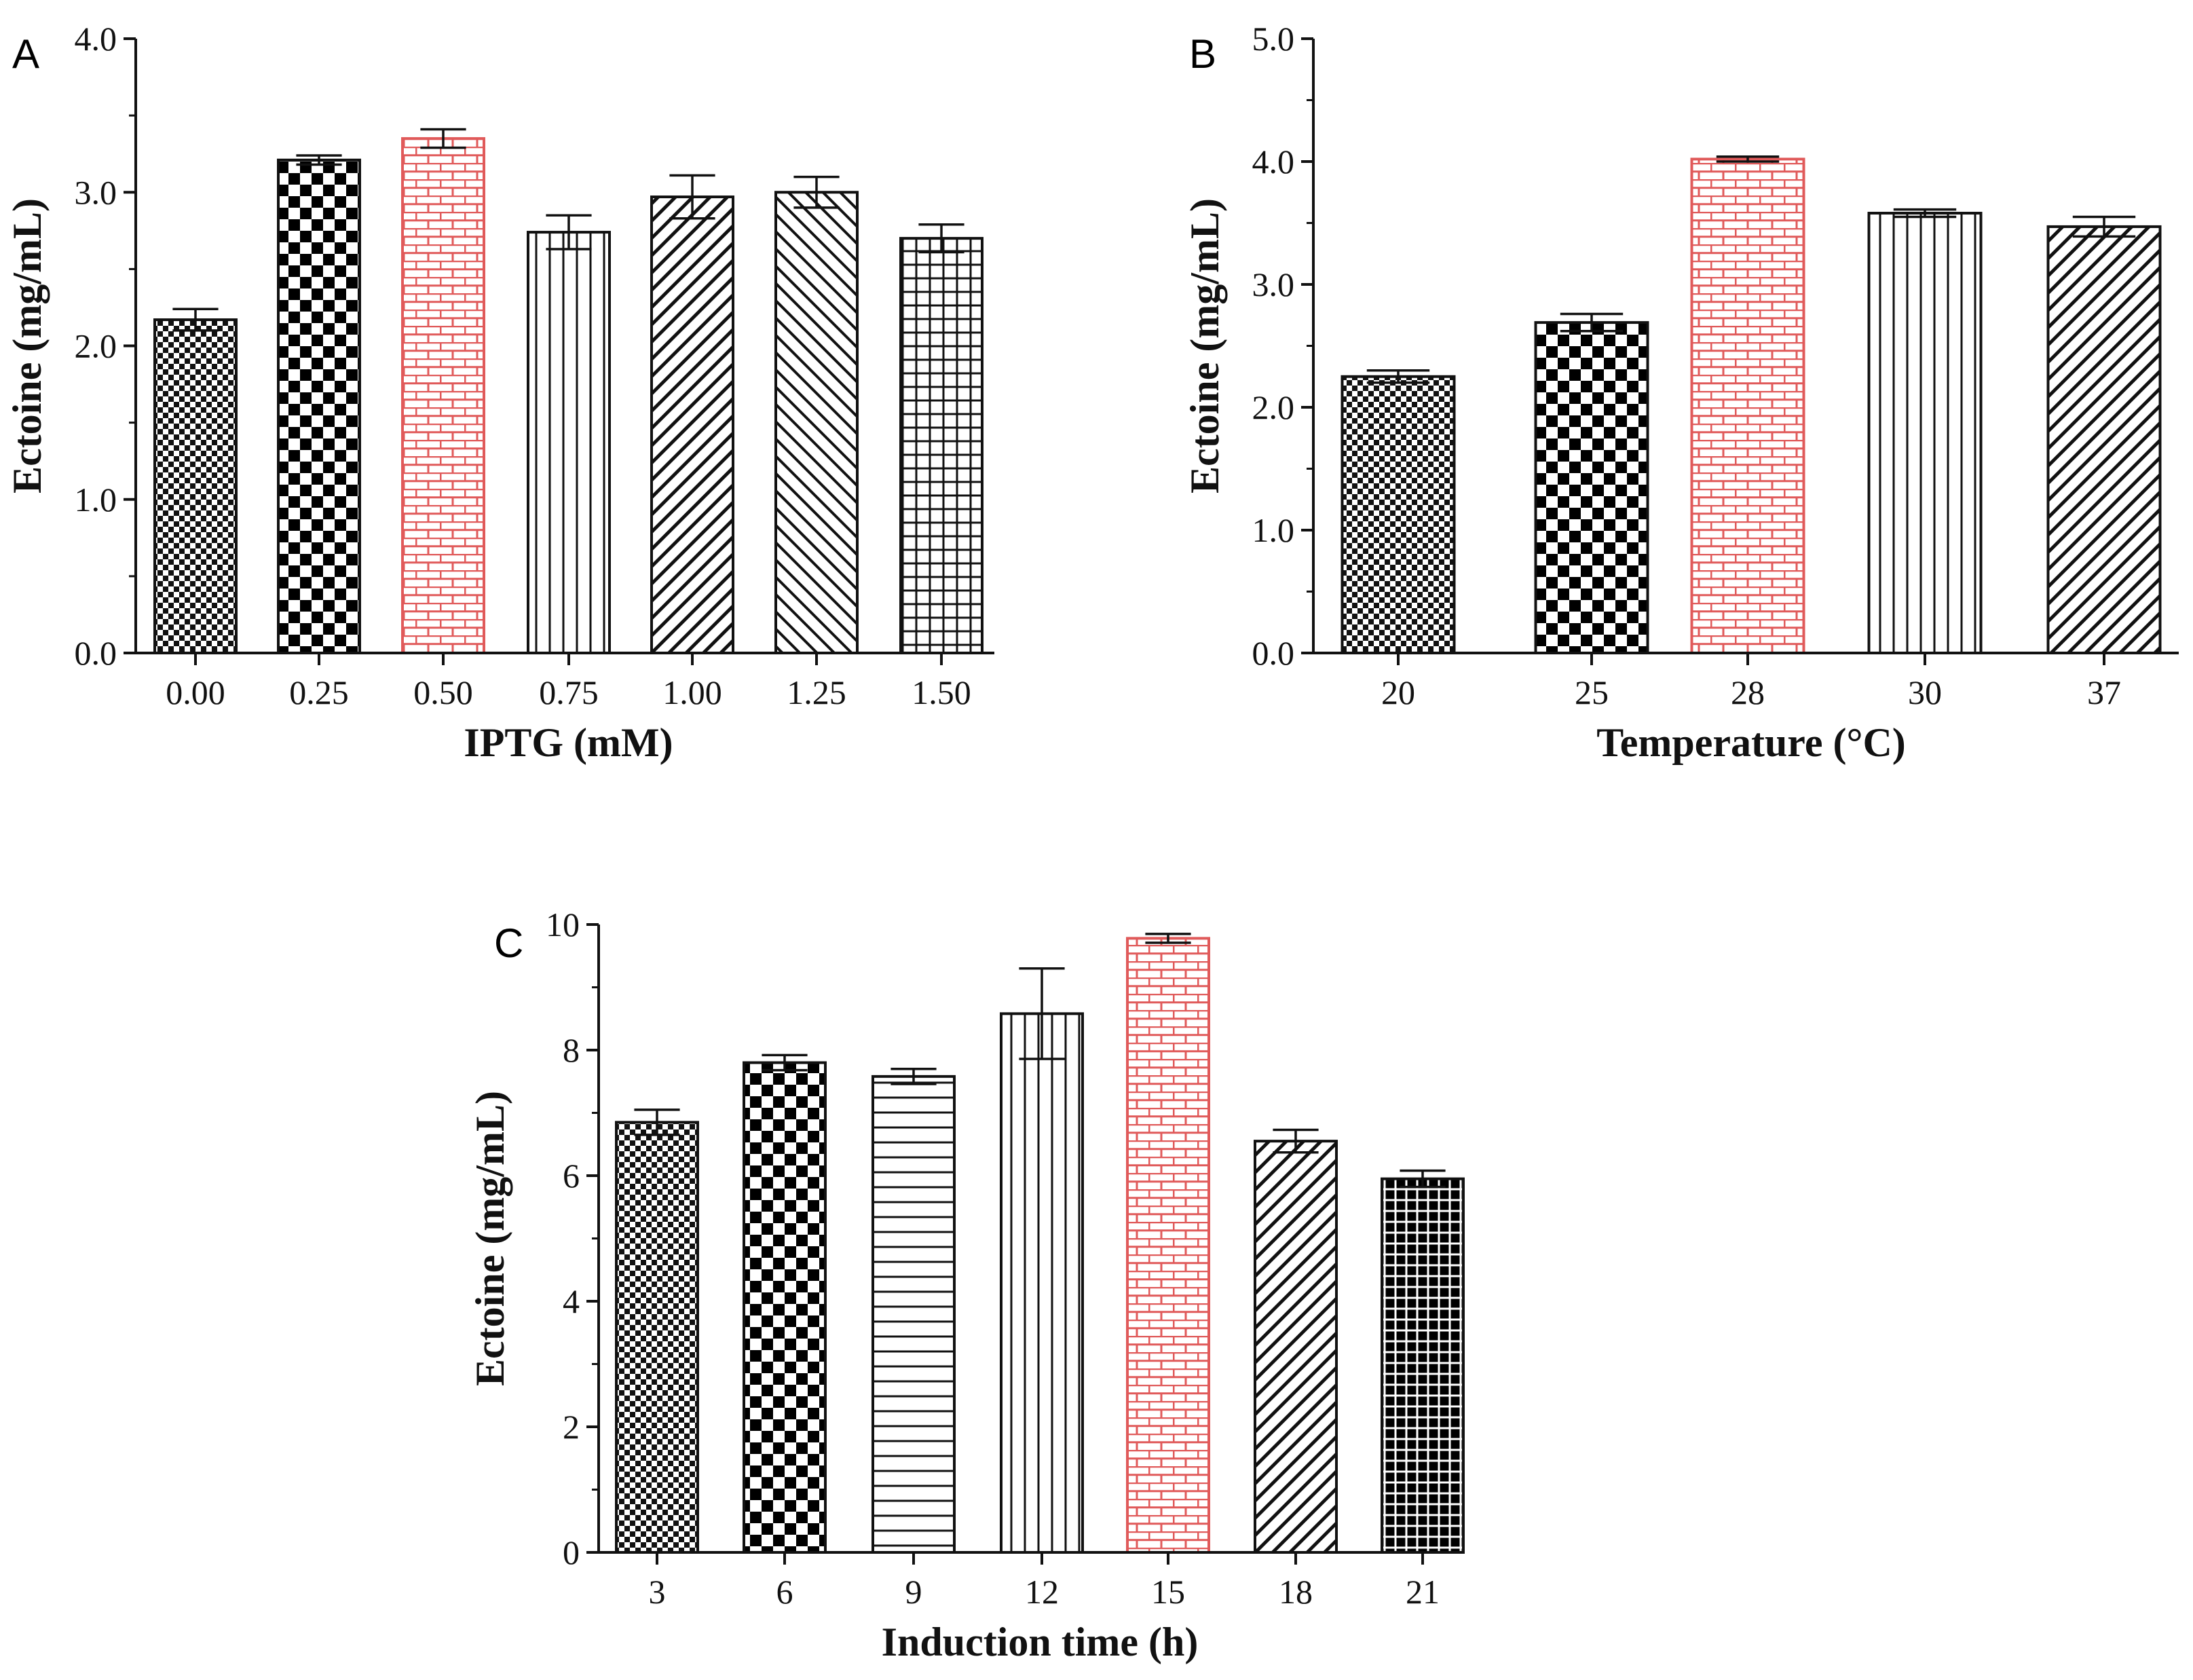 The image size is (2193, 1680). What do you see at coordinates (571, 1050) in the screenshot?
I see `y-tick-label: 8` at bounding box center [571, 1050].